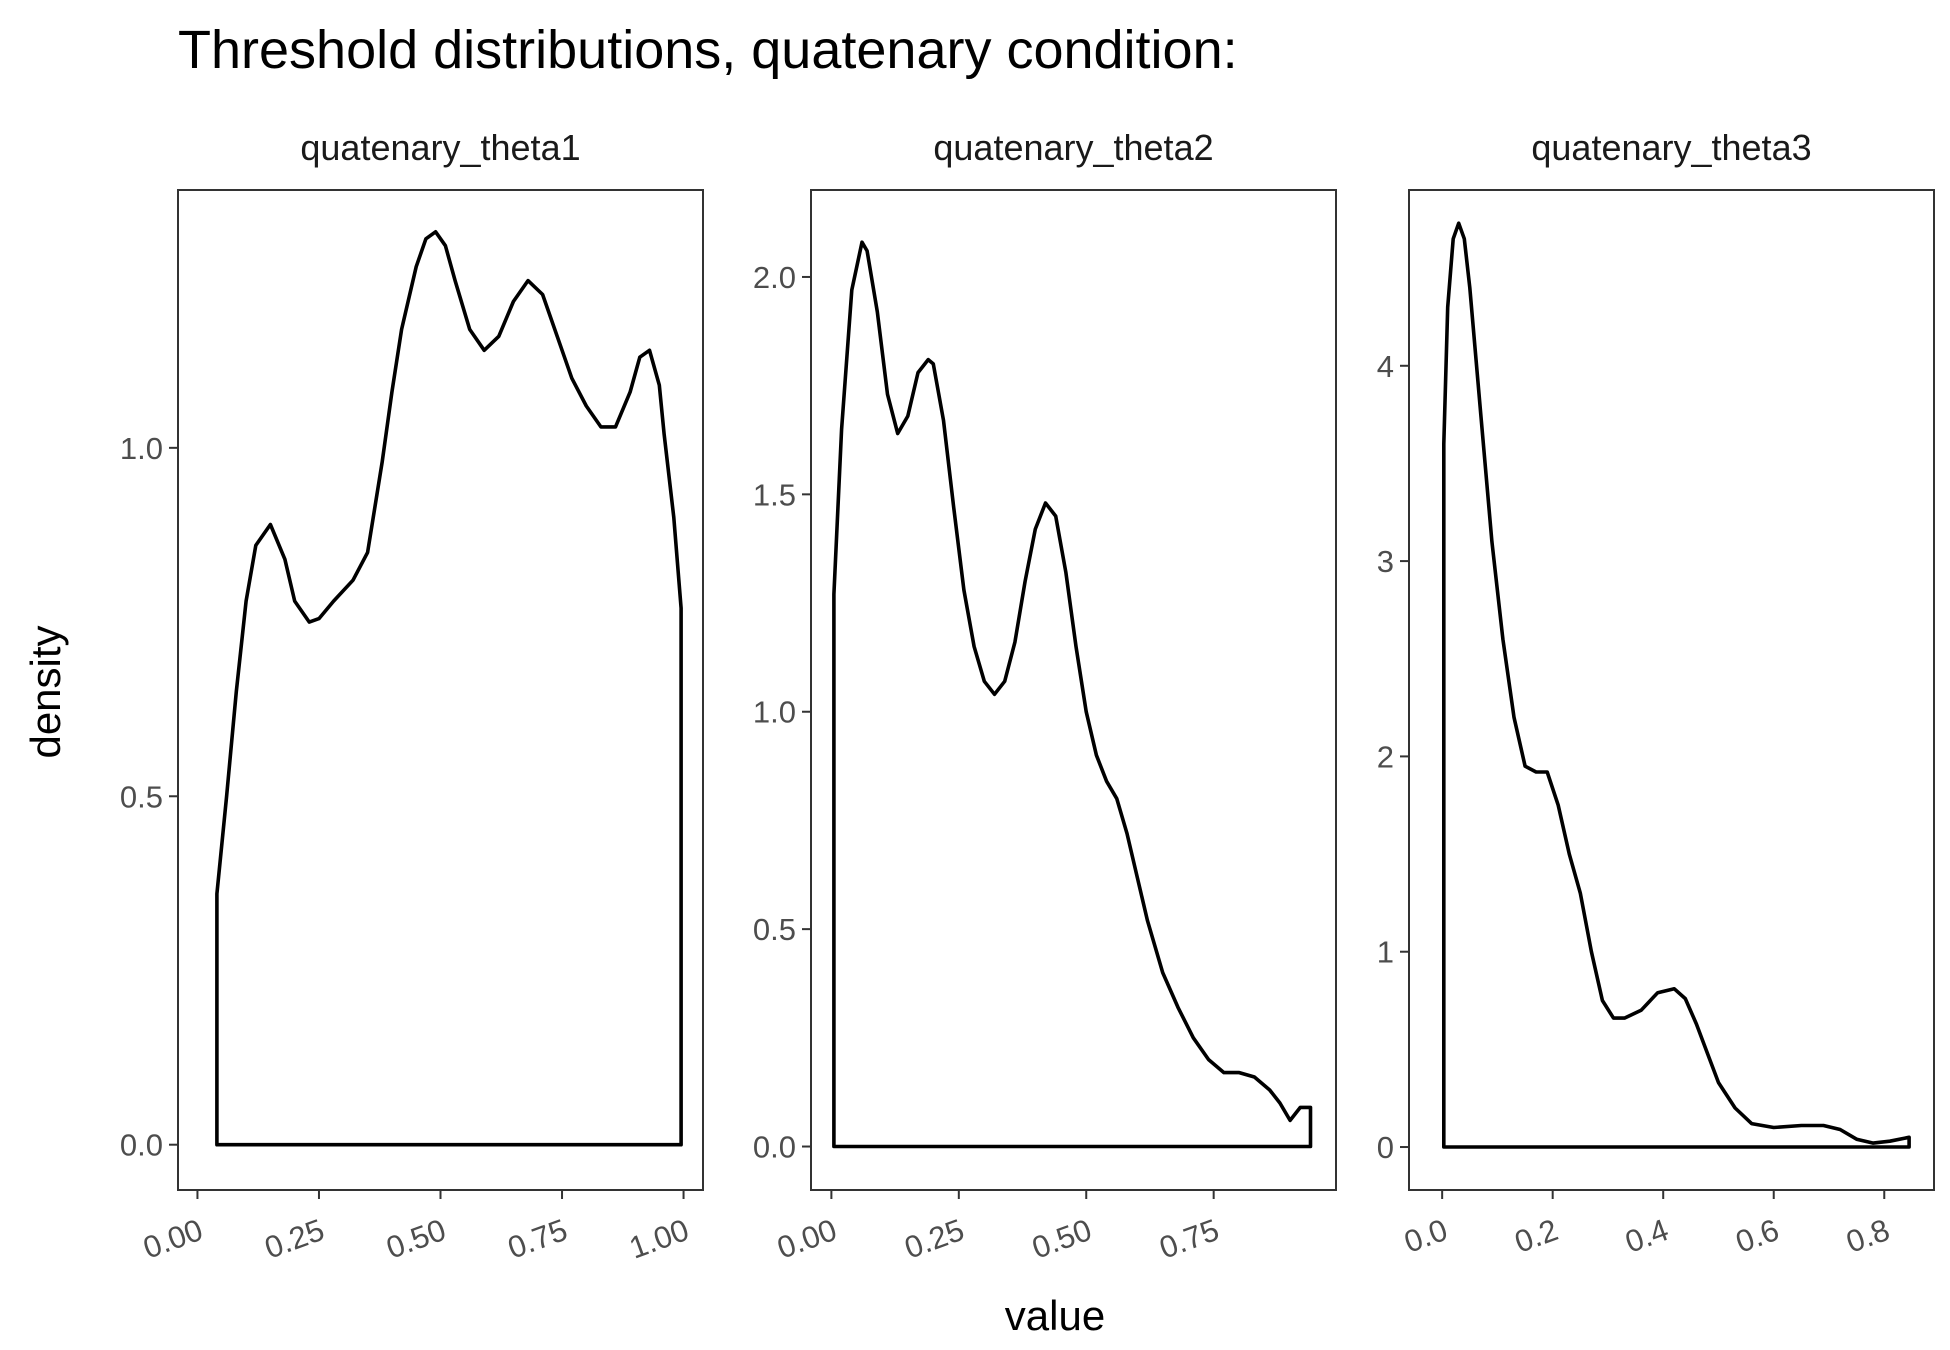 Image resolution: width=1950 pixels, height=1350 pixels. What do you see at coordinates (1385, 366) in the screenshot?
I see `y-tick-label: 4` at bounding box center [1385, 366].